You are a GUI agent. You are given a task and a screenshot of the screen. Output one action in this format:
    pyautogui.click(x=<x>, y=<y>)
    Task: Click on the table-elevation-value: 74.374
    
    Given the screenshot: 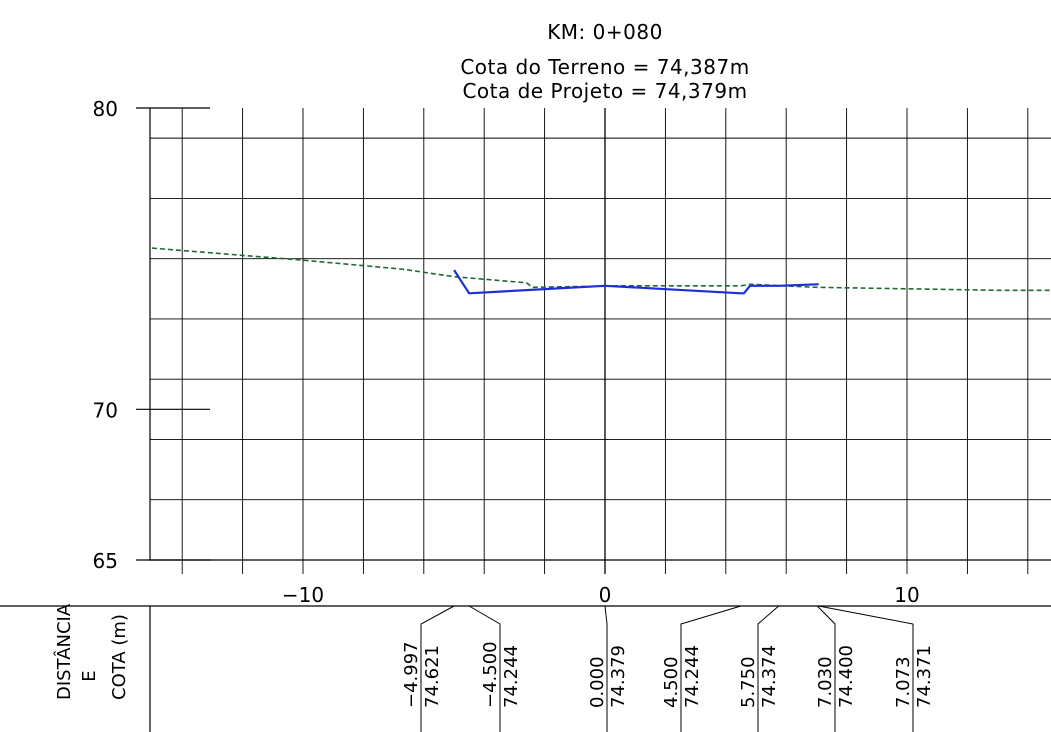 What is the action you would take?
    pyautogui.click(x=769, y=676)
    